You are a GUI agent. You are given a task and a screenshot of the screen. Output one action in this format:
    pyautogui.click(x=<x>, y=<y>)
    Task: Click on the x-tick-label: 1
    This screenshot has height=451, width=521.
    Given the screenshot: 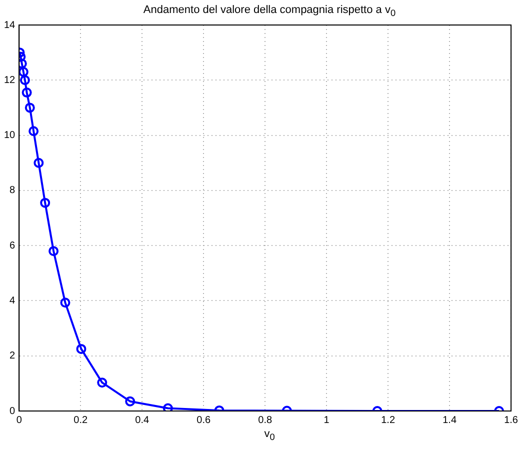 What is the action you would take?
    pyautogui.click(x=327, y=420)
    